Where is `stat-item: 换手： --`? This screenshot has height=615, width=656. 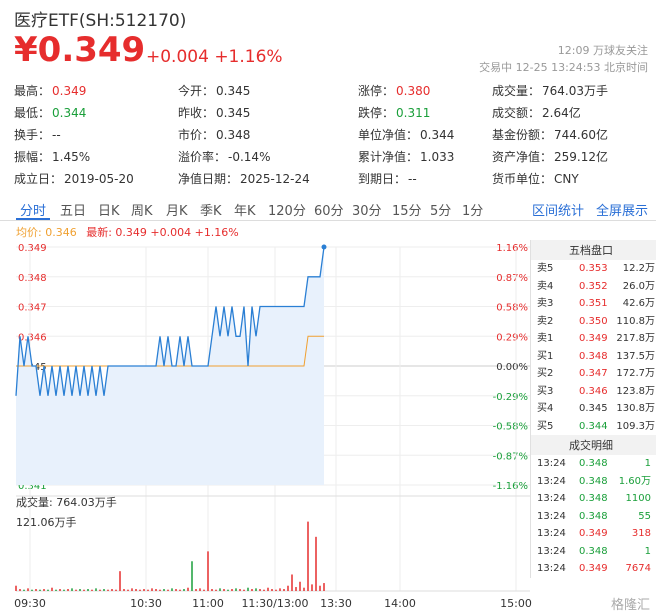
stat-item: 换手： -- is located at coordinates (37, 134).